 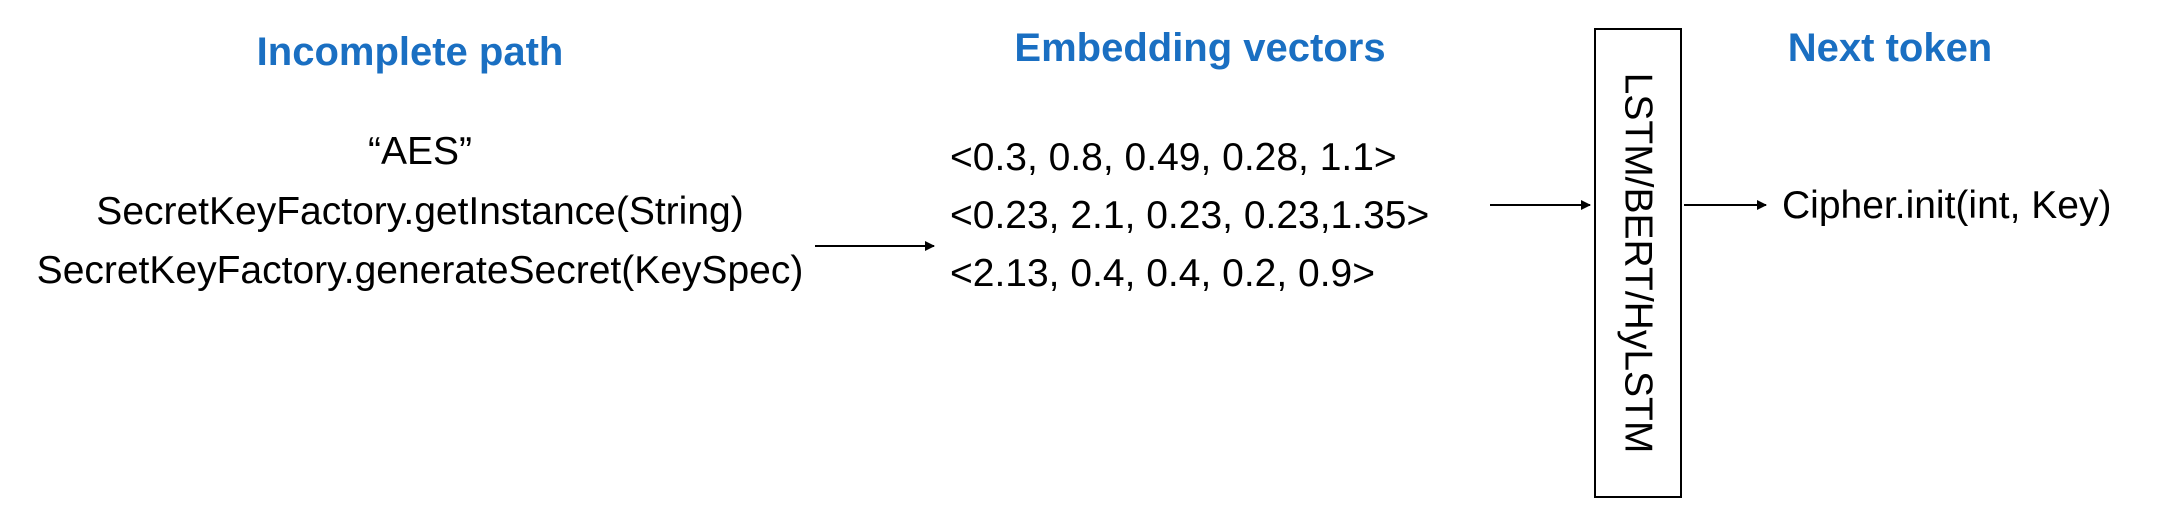 I want to click on heading-embedding-vectors: Embedding vectors, so click(x=1200, y=48).